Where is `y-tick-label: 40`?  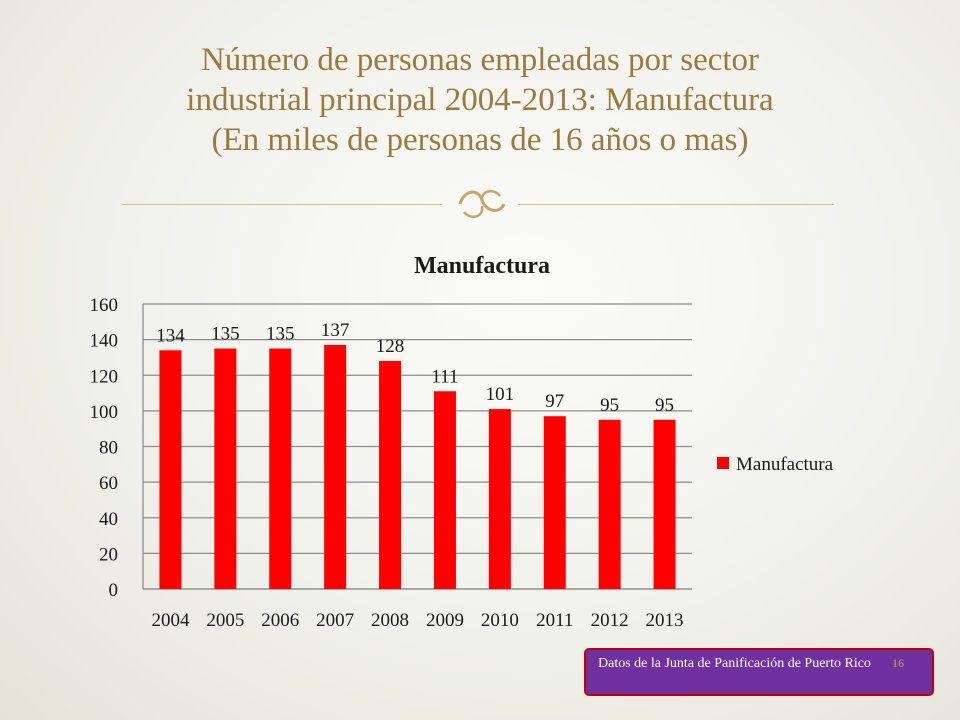 y-tick-label: 40 is located at coordinates (108, 519).